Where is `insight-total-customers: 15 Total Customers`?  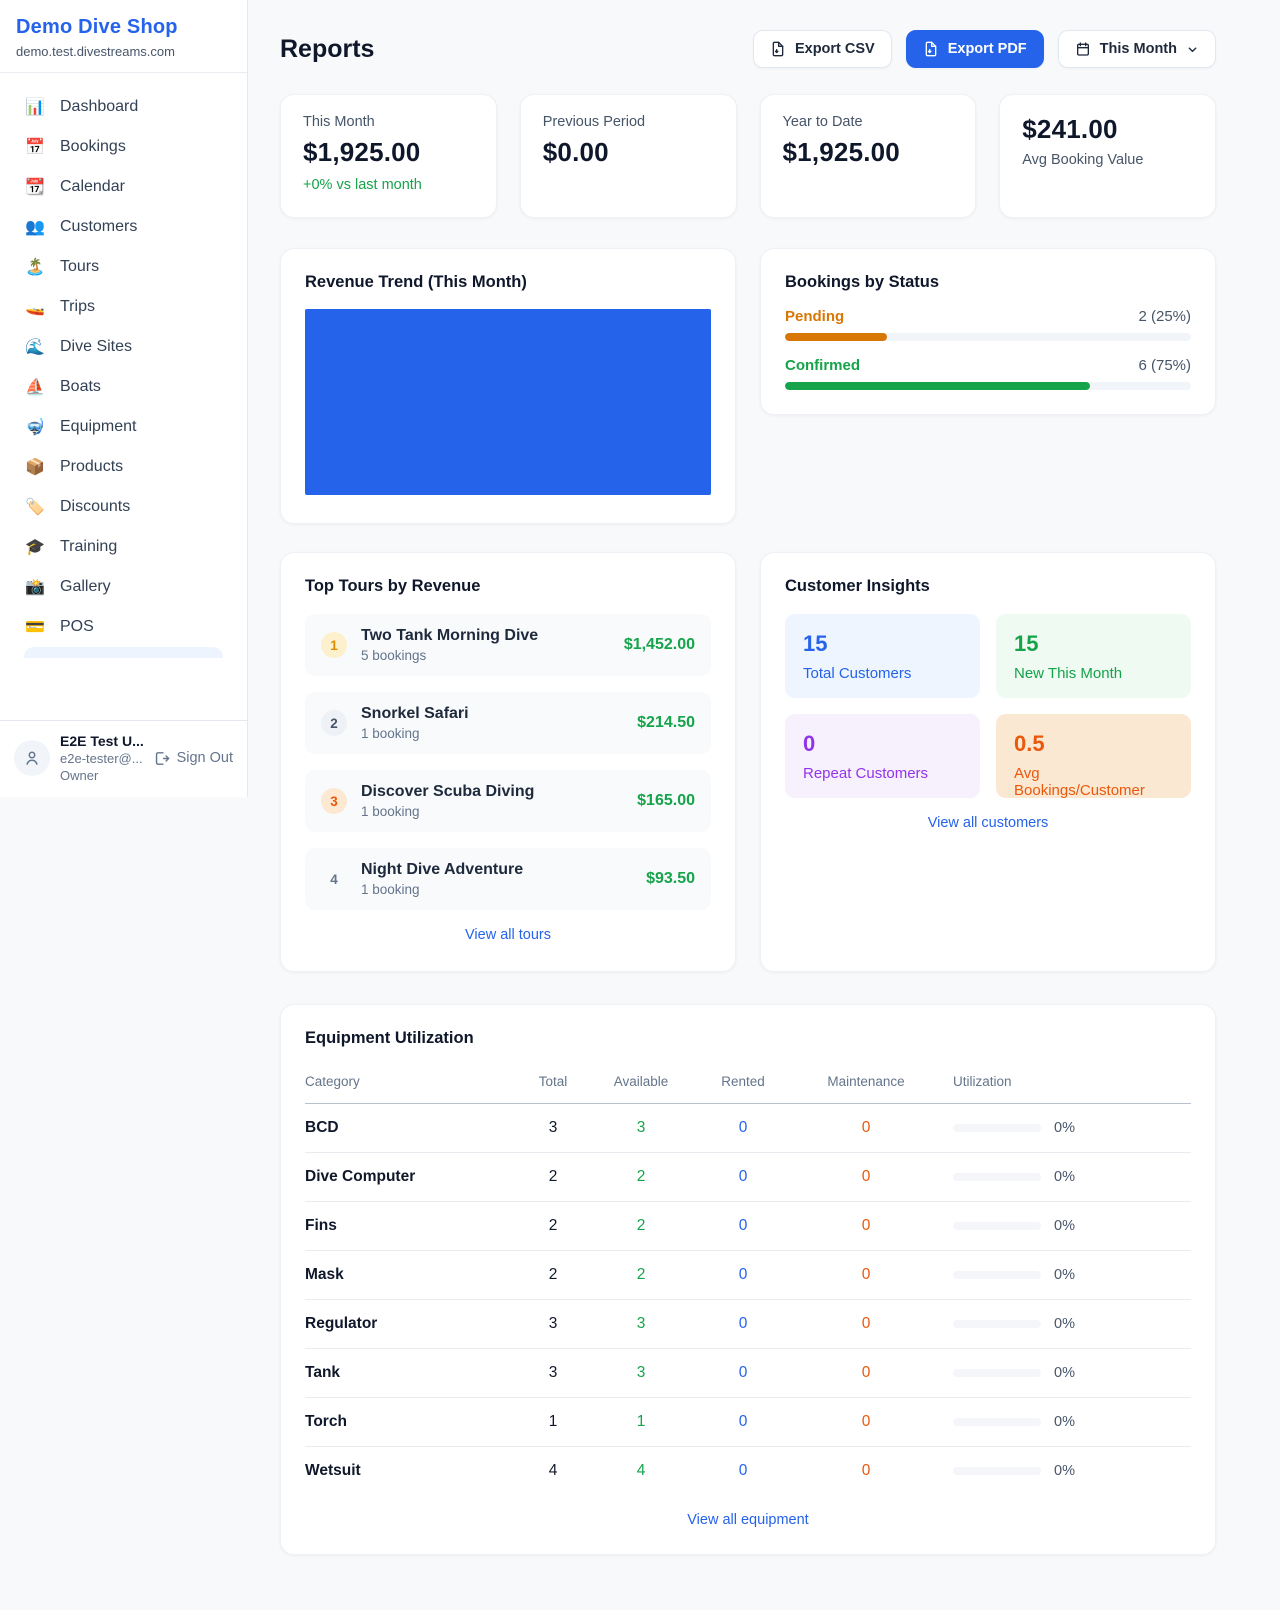 insight-total-customers: 15 Total Customers is located at coordinates (882, 656).